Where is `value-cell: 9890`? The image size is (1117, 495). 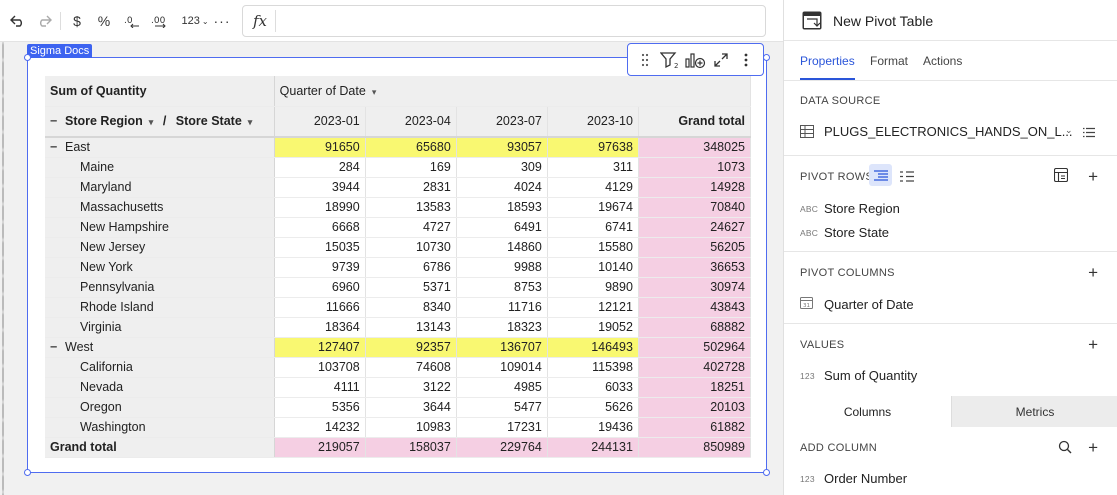 value-cell: 9890 is located at coordinates (593, 287).